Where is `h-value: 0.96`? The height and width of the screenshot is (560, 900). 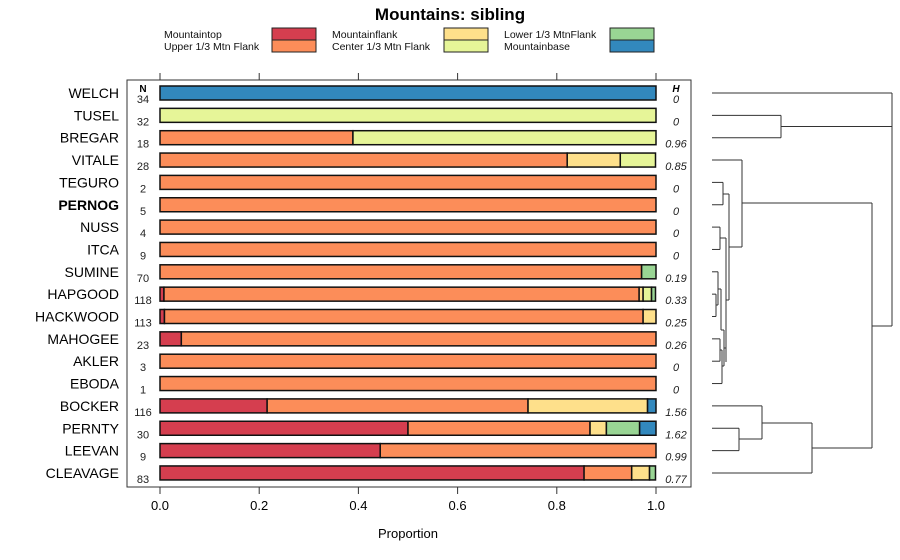 h-value: 0.96 is located at coordinates (676, 145).